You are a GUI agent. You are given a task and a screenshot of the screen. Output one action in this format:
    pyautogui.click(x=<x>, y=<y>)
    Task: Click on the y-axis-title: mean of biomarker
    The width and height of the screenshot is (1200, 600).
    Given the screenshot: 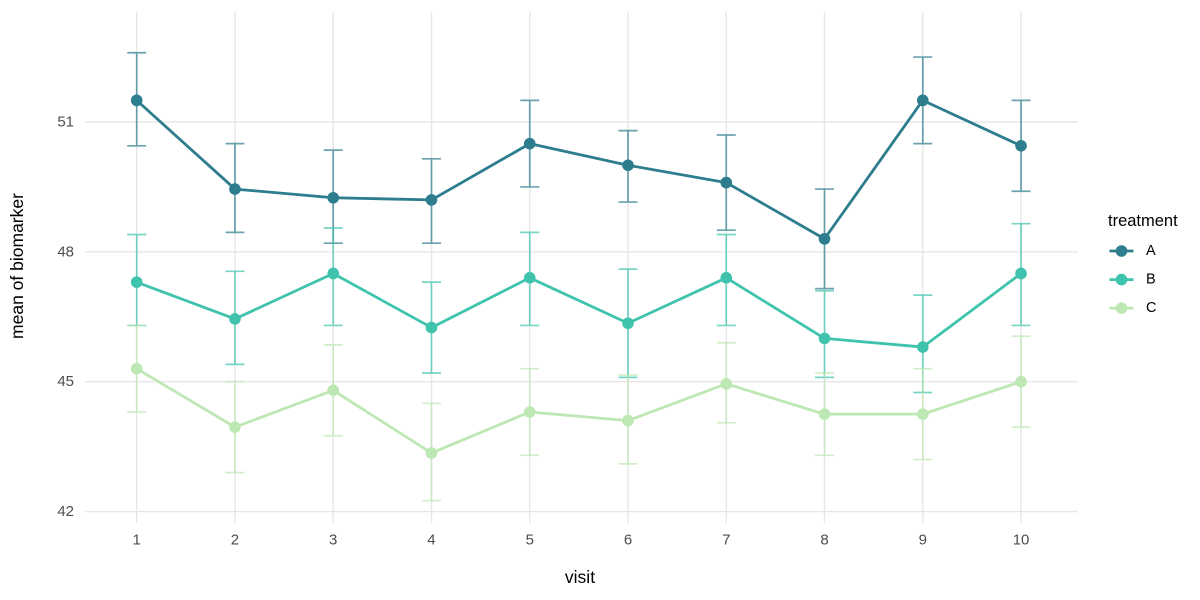 What is the action you would take?
    pyautogui.click(x=17, y=266)
    